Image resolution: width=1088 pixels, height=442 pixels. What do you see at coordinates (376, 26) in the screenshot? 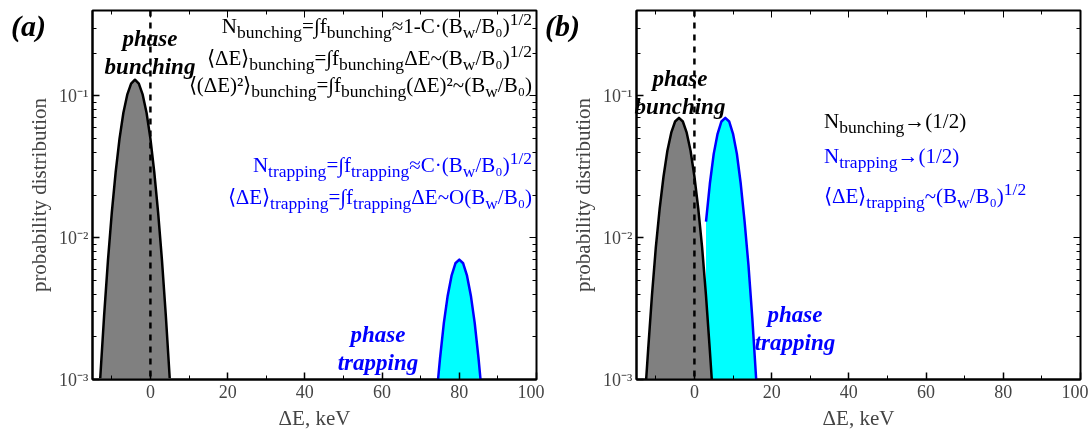
I see `annotation: N$_{bunching}$=∫f$_{bunching}$≈1-C·(B$_{w}$/B₀)$^{1/2}$` at bounding box center [376, 26].